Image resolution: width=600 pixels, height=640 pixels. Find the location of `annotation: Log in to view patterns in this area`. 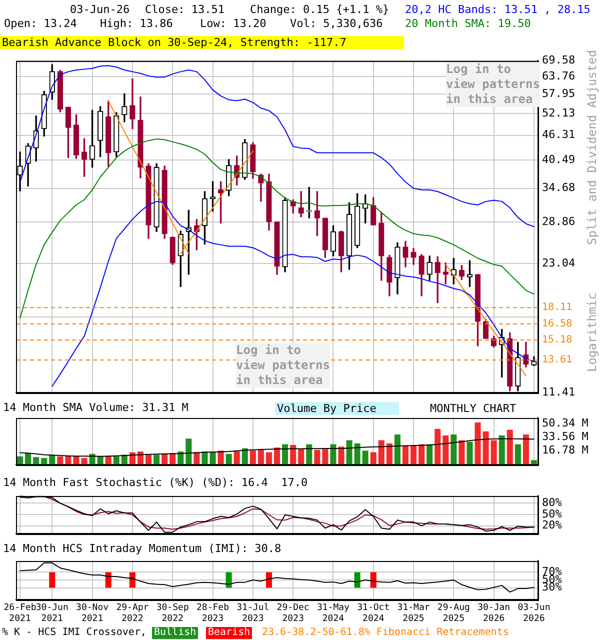

annotation: Log in to view patterns in this area is located at coordinates (283, 365).